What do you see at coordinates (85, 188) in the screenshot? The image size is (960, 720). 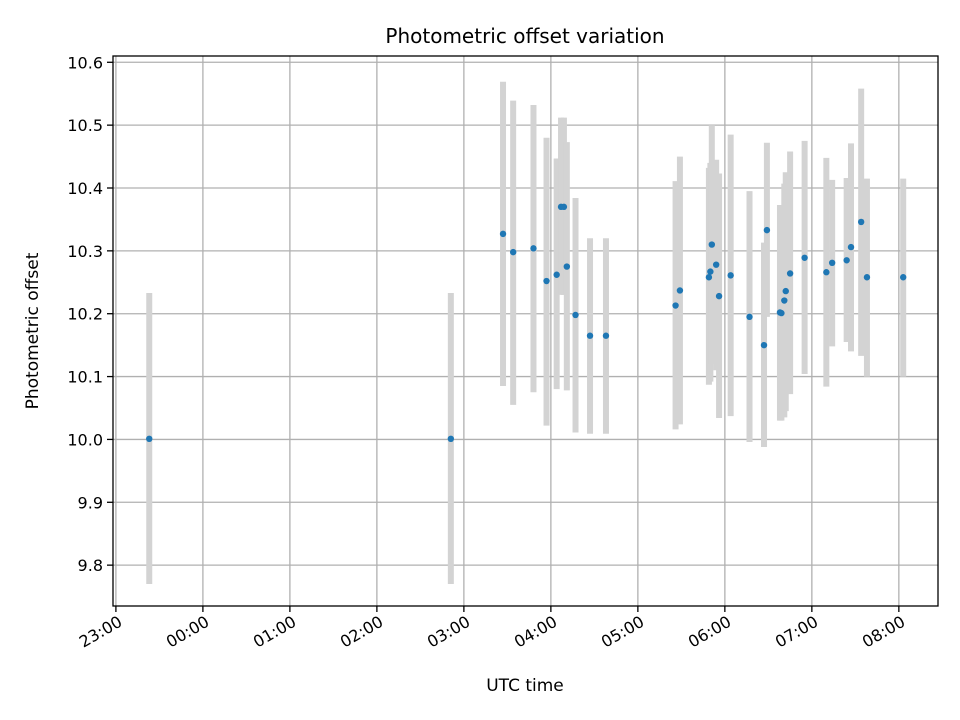 I see `y-tick-label: 10.4` at bounding box center [85, 188].